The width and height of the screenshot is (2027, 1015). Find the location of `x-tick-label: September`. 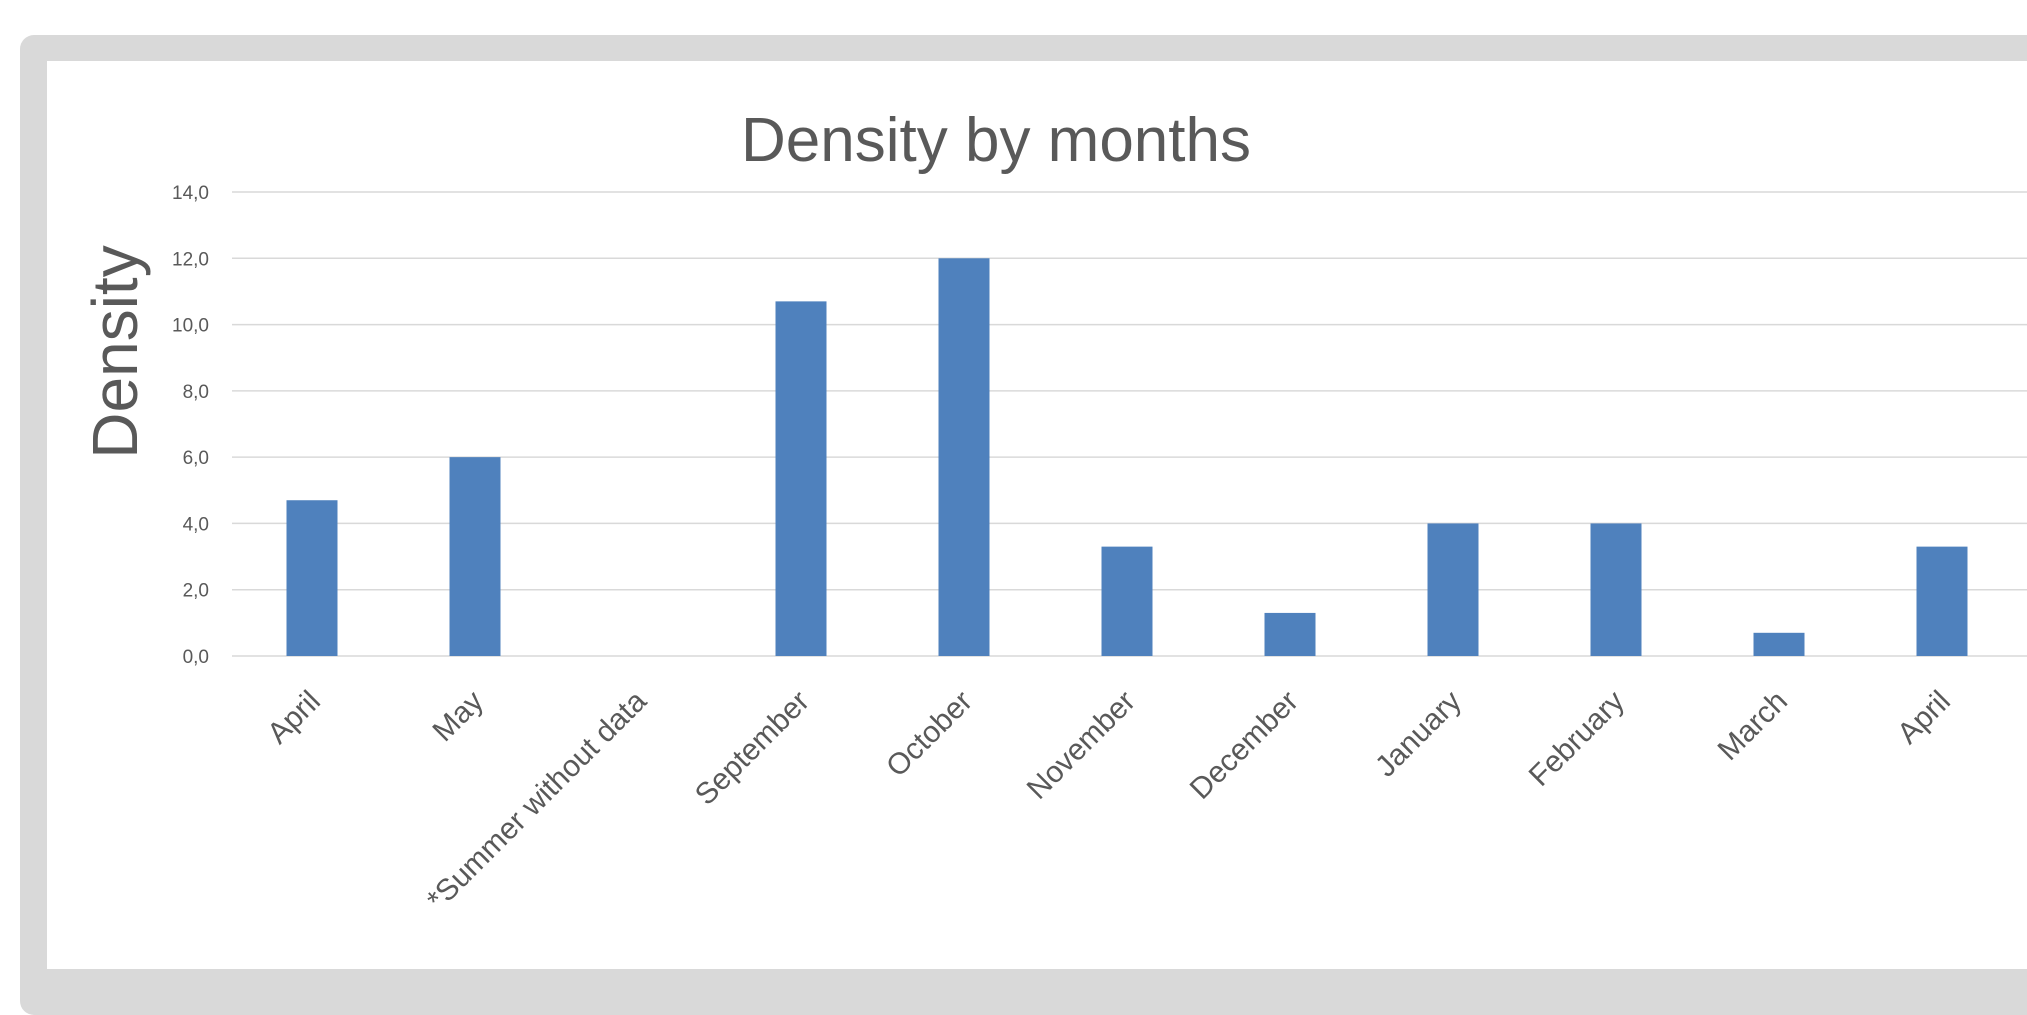

x-tick-label: September is located at coordinates (752, 748).